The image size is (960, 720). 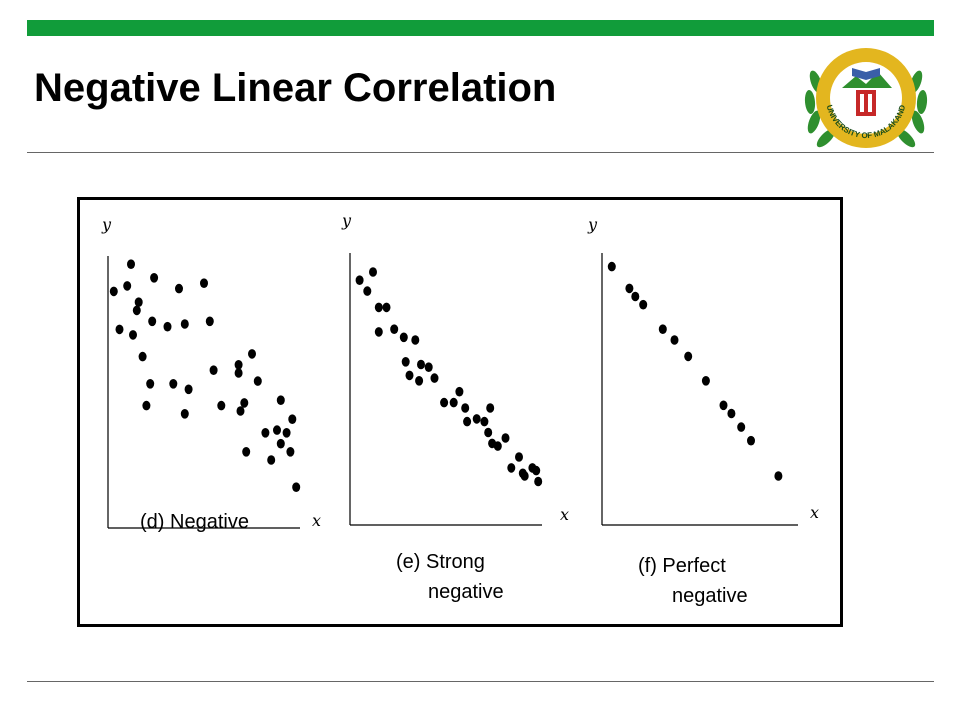 I want to click on laurel-right-icon, so click(x=912, y=109).